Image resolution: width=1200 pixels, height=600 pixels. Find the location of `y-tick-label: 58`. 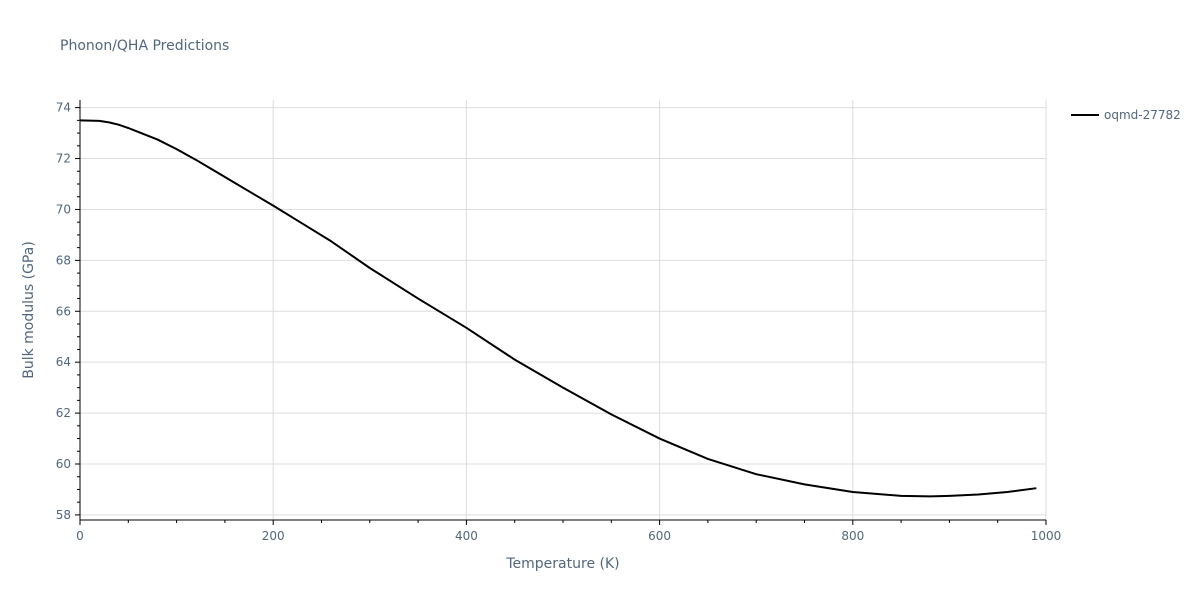

y-tick-label: 58 is located at coordinates (63, 515).